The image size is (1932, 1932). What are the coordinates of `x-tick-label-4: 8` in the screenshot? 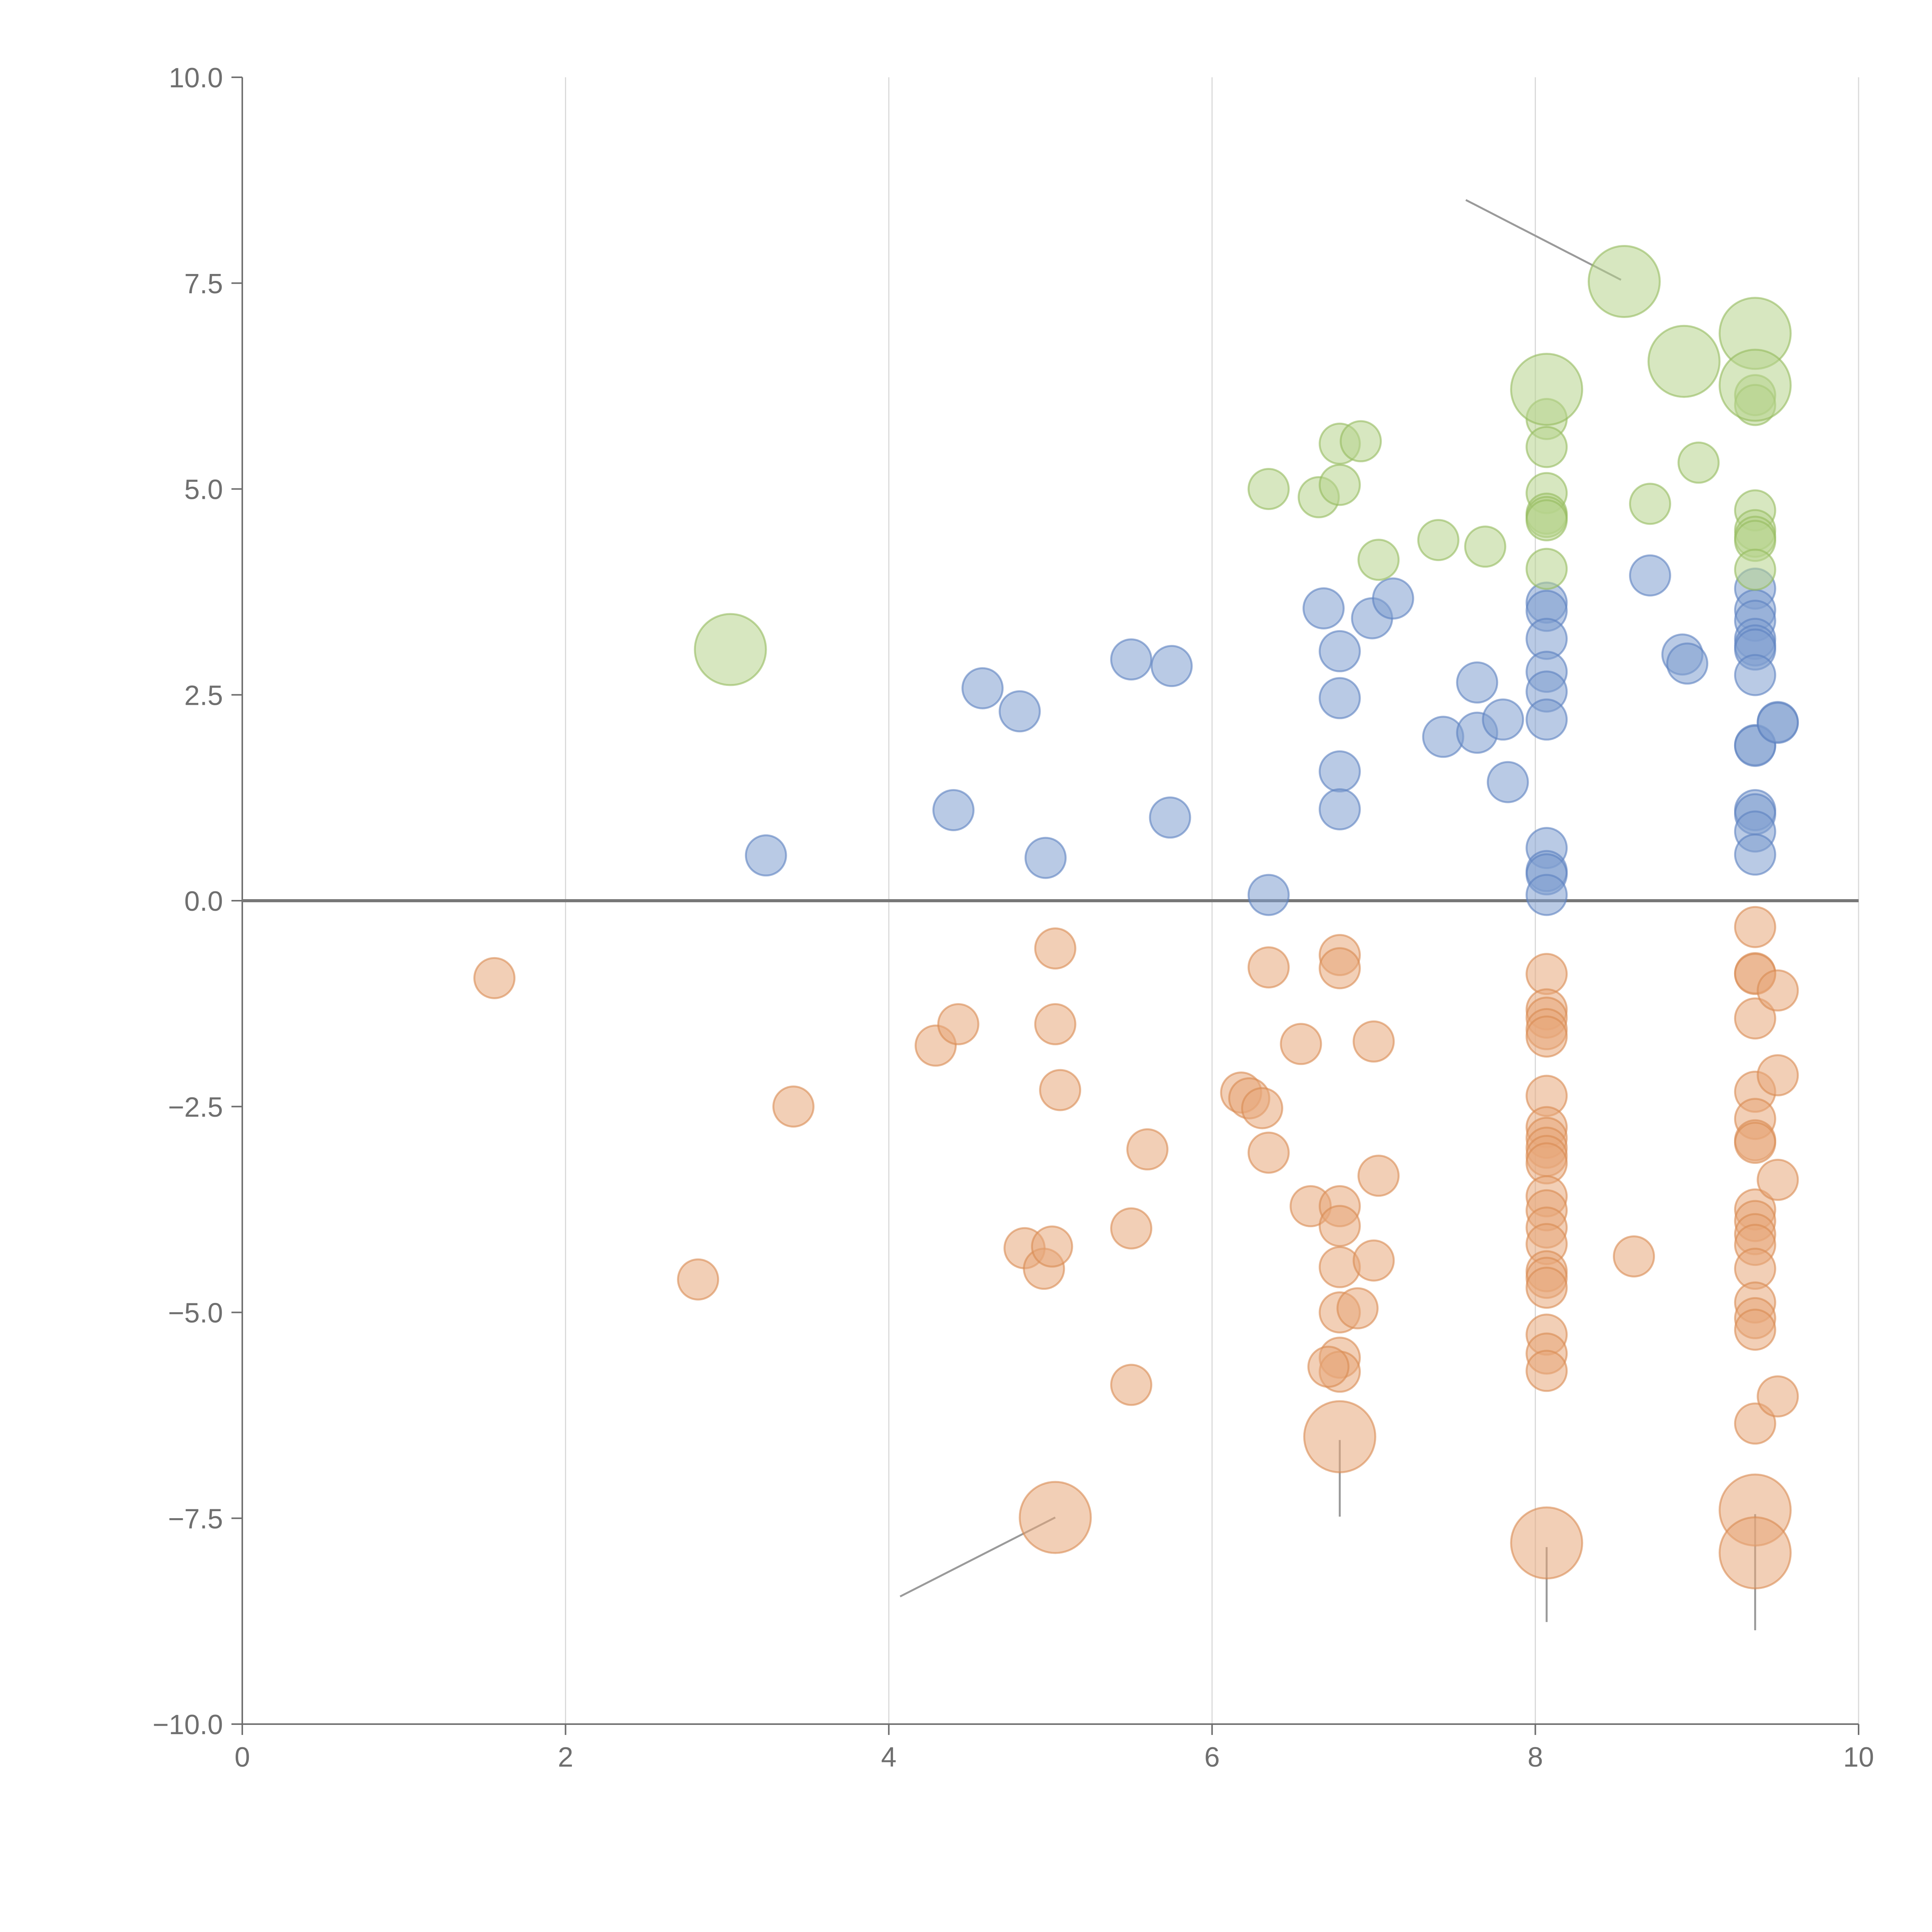 It's located at (1535, 1757).